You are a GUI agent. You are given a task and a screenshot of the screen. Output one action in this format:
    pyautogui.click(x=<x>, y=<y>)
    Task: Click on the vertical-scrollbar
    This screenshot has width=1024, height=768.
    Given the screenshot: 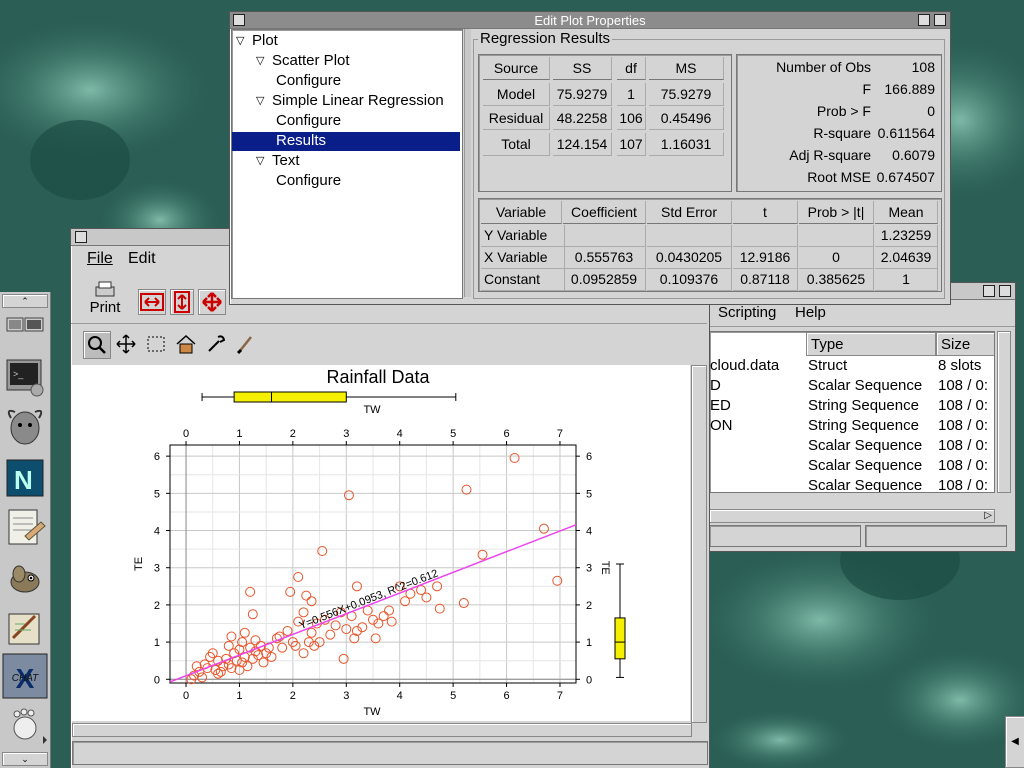 What is the action you would take?
    pyautogui.click(x=1004, y=412)
    